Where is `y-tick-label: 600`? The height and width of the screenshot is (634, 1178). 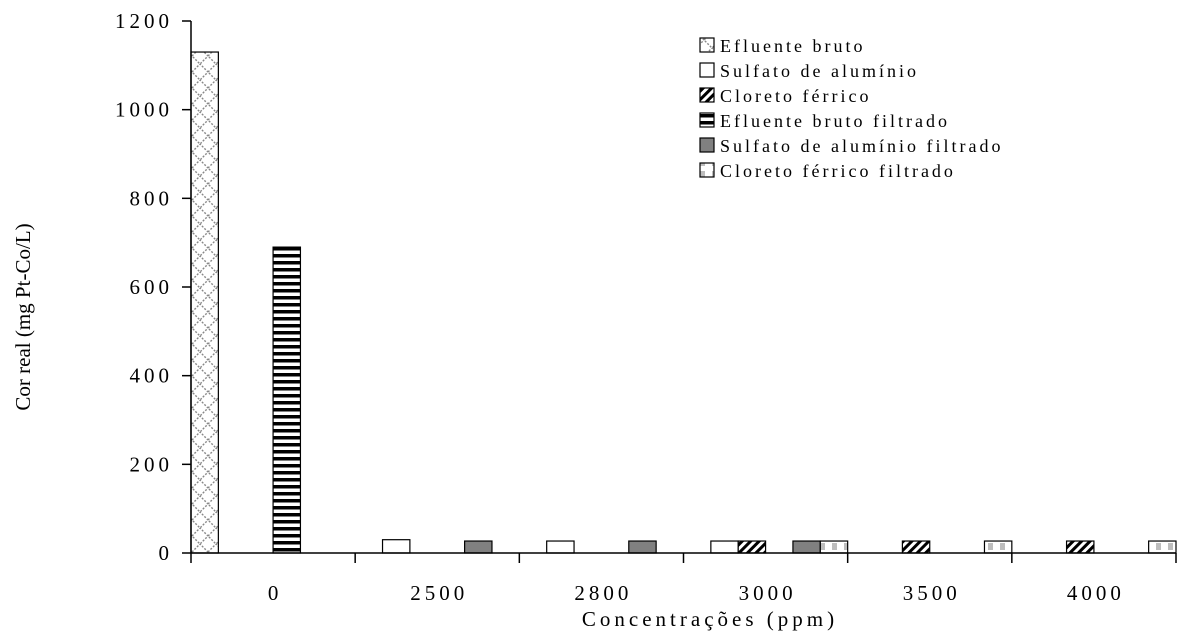
y-tick-label: 600 is located at coordinates (152, 287).